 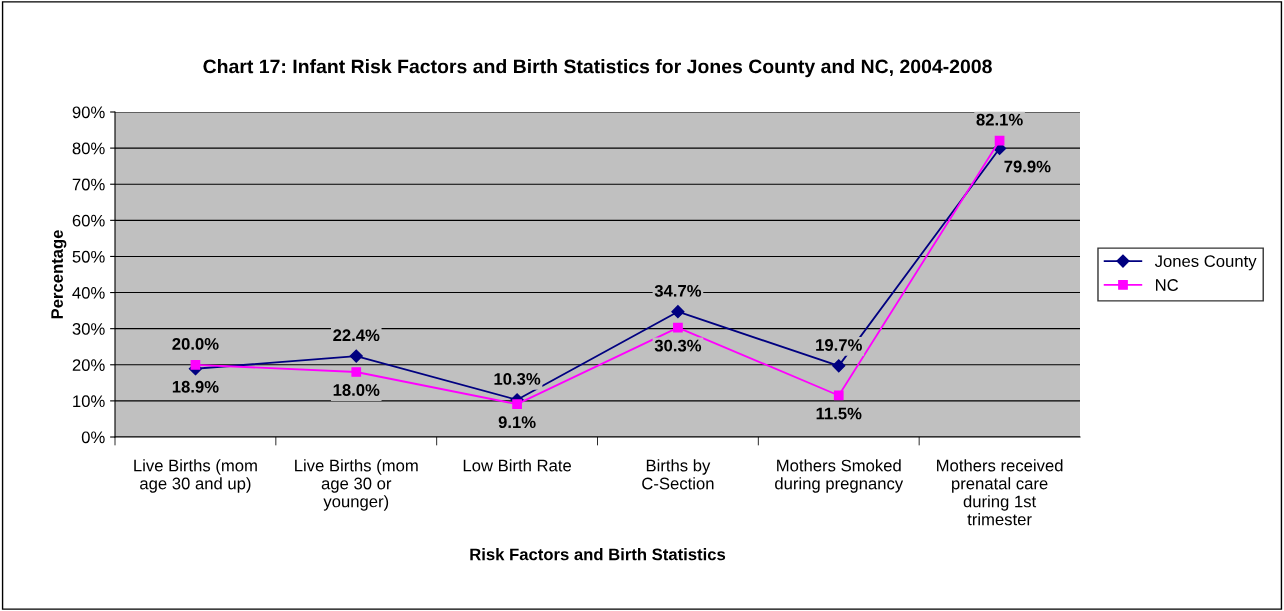 I want to click on y-tick-label: 70%, so click(x=88, y=184).